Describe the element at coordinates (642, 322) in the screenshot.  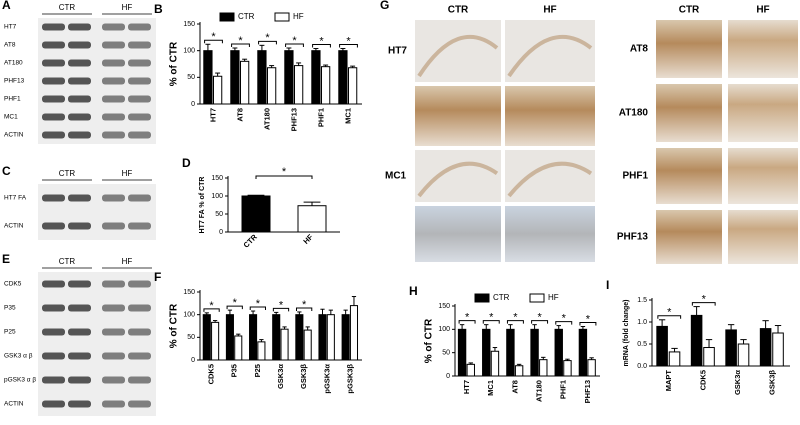
I see `y-tick-label: 1.0` at that location.